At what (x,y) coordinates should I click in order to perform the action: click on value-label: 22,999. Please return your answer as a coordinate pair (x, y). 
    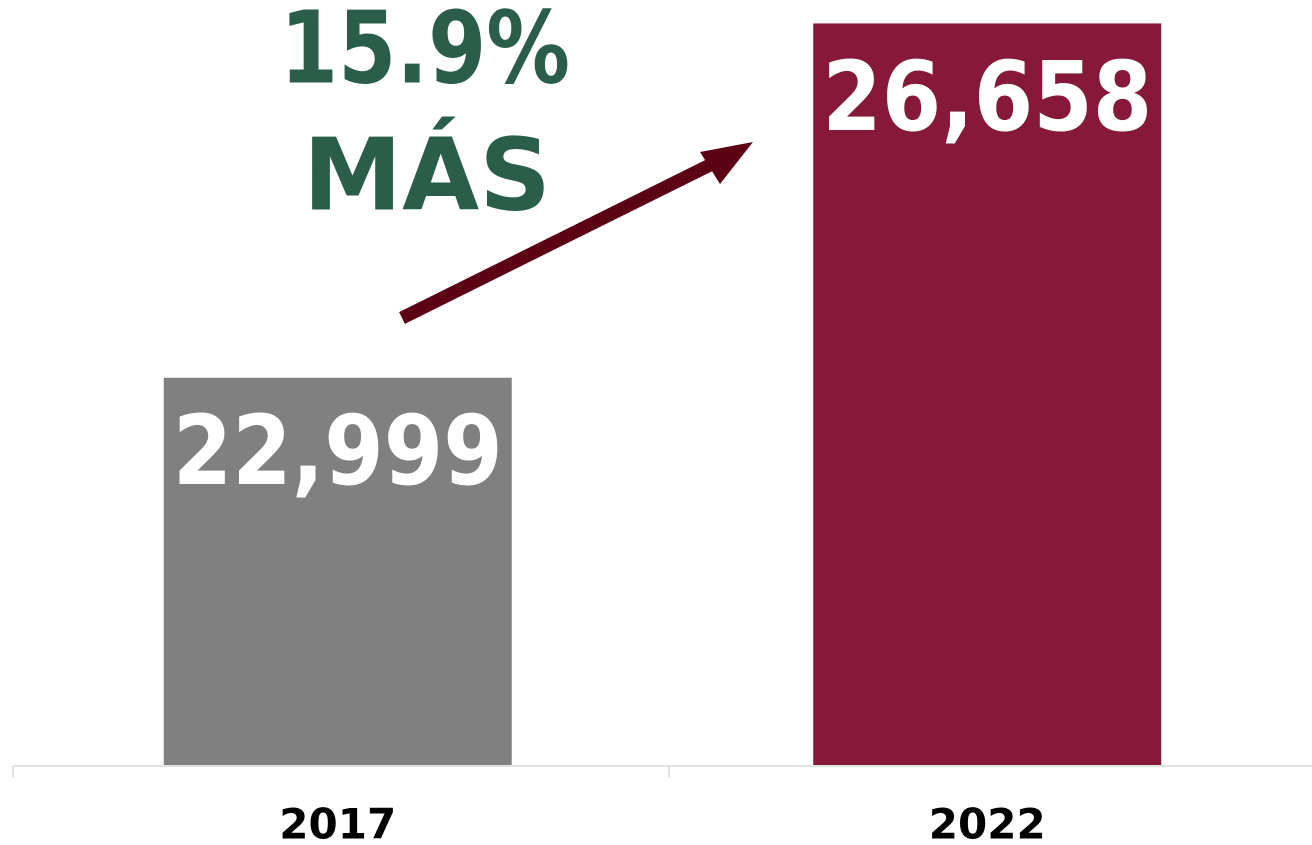
    Looking at the image, I should click on (338, 451).